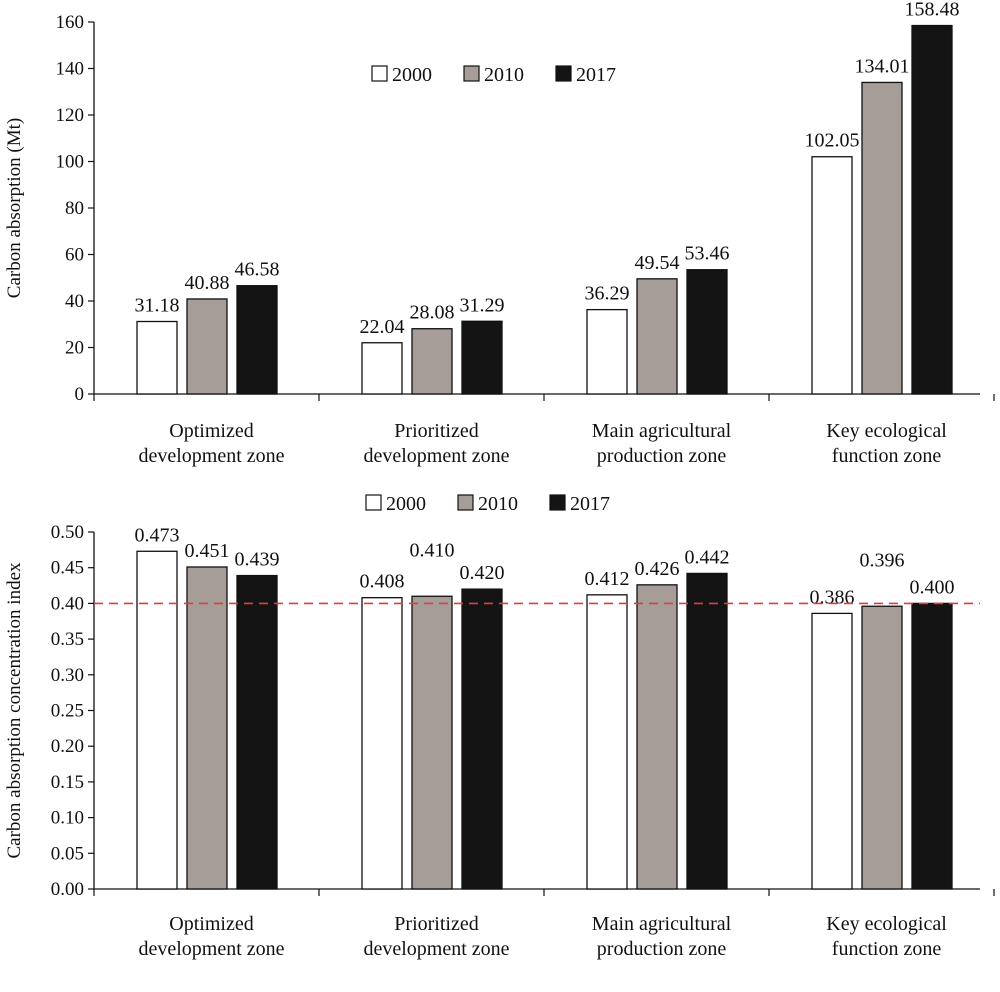 Image resolution: width=1000 pixels, height=992 pixels. What do you see at coordinates (482, 305) in the screenshot?
I see `data-label: 31.29` at bounding box center [482, 305].